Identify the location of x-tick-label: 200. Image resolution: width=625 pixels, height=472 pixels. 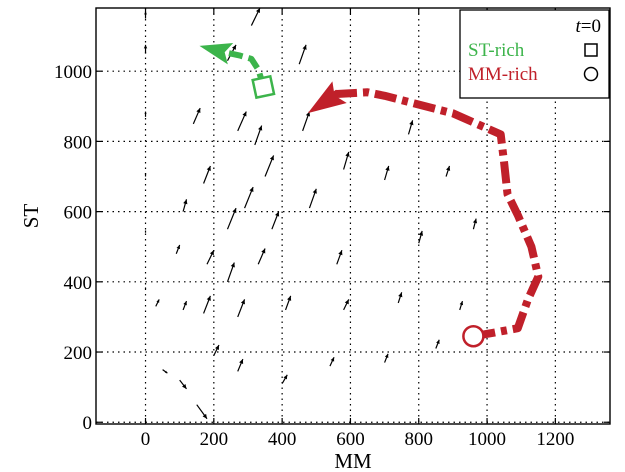
(214, 439).